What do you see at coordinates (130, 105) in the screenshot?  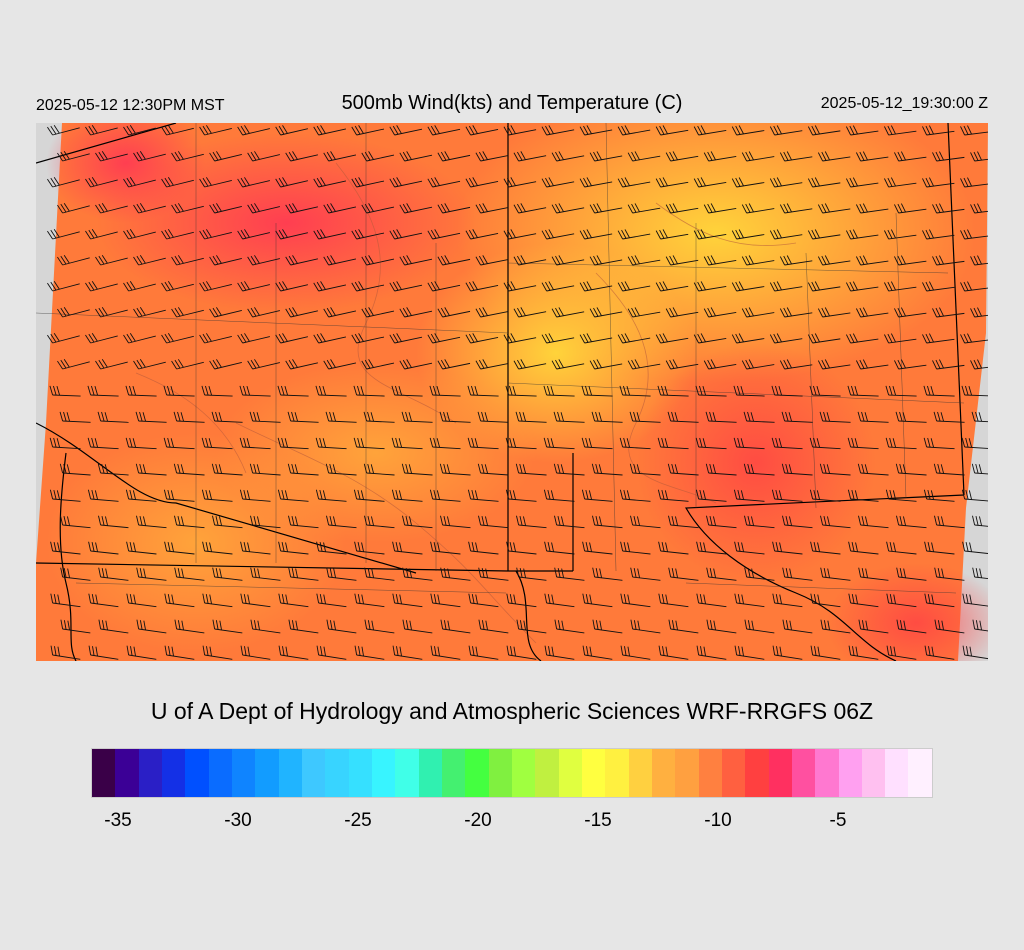 I see `local-time-label: 2025-05-12 12:30PM MST` at bounding box center [130, 105].